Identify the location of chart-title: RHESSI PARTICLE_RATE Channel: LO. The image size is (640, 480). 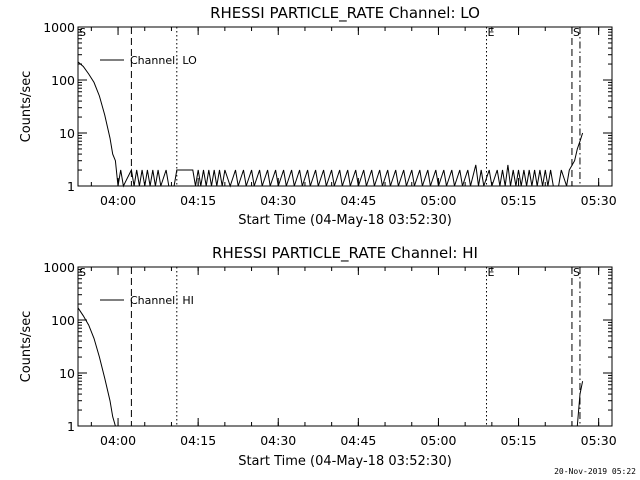
(345, 13).